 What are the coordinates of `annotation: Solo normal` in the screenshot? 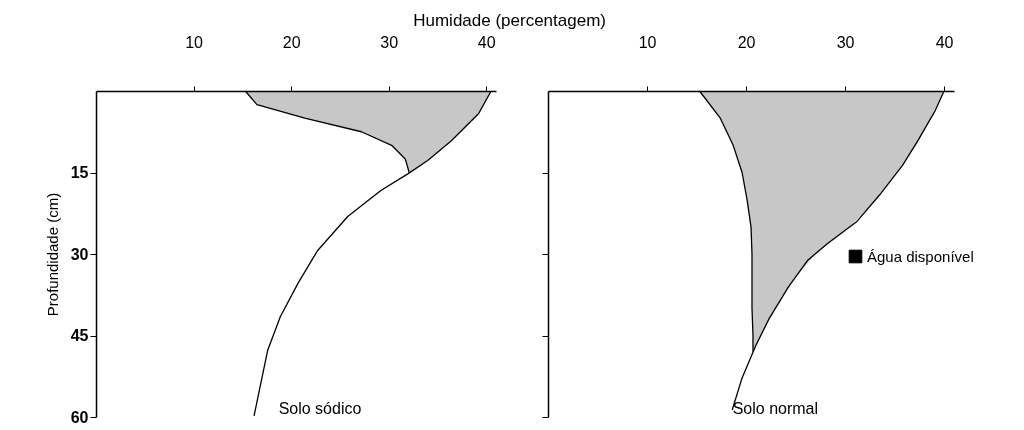 It's located at (775, 408).